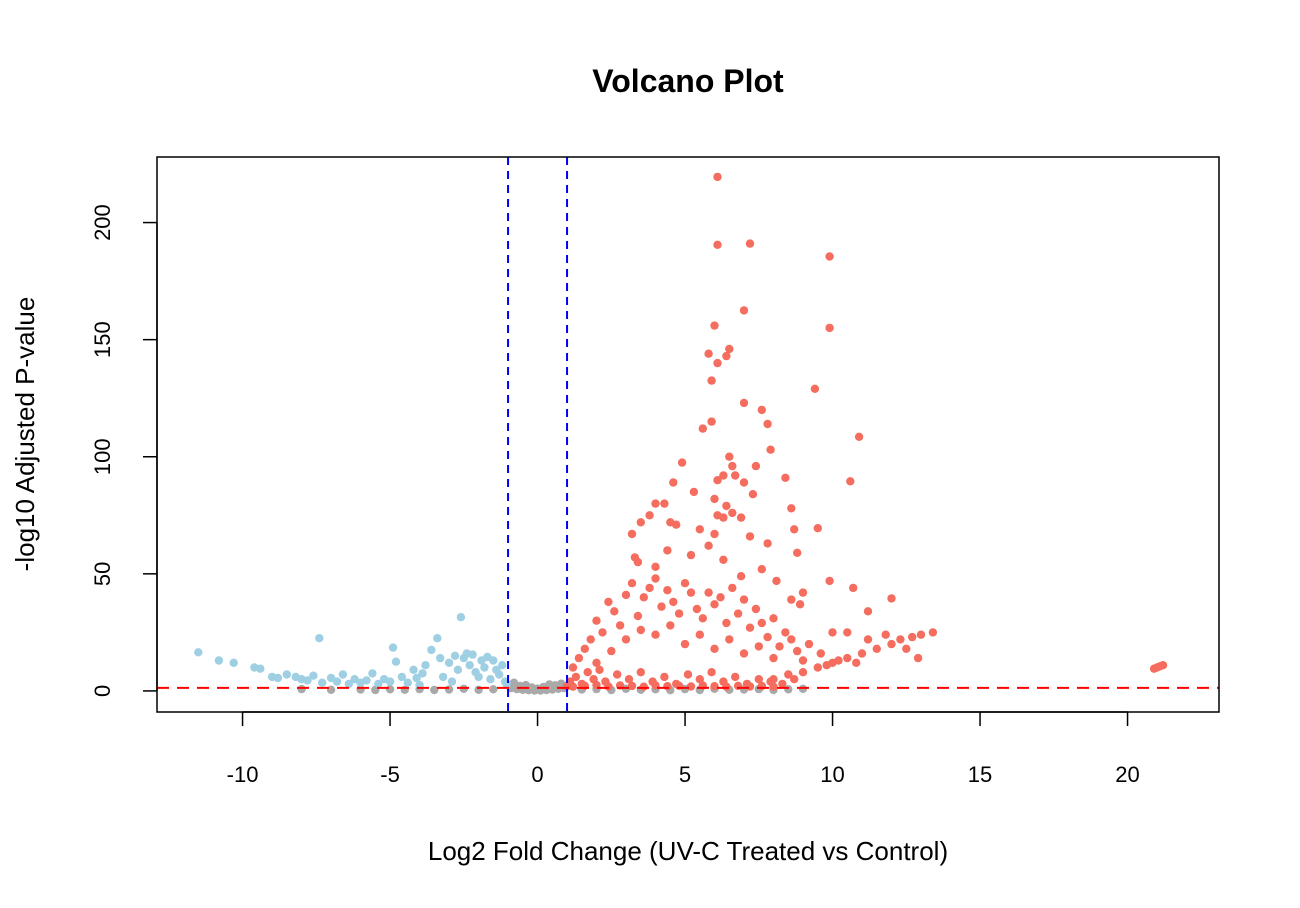 Image resolution: width=1300 pixels, height=908 pixels. I want to click on x-tick-label: -10, so click(243, 774).